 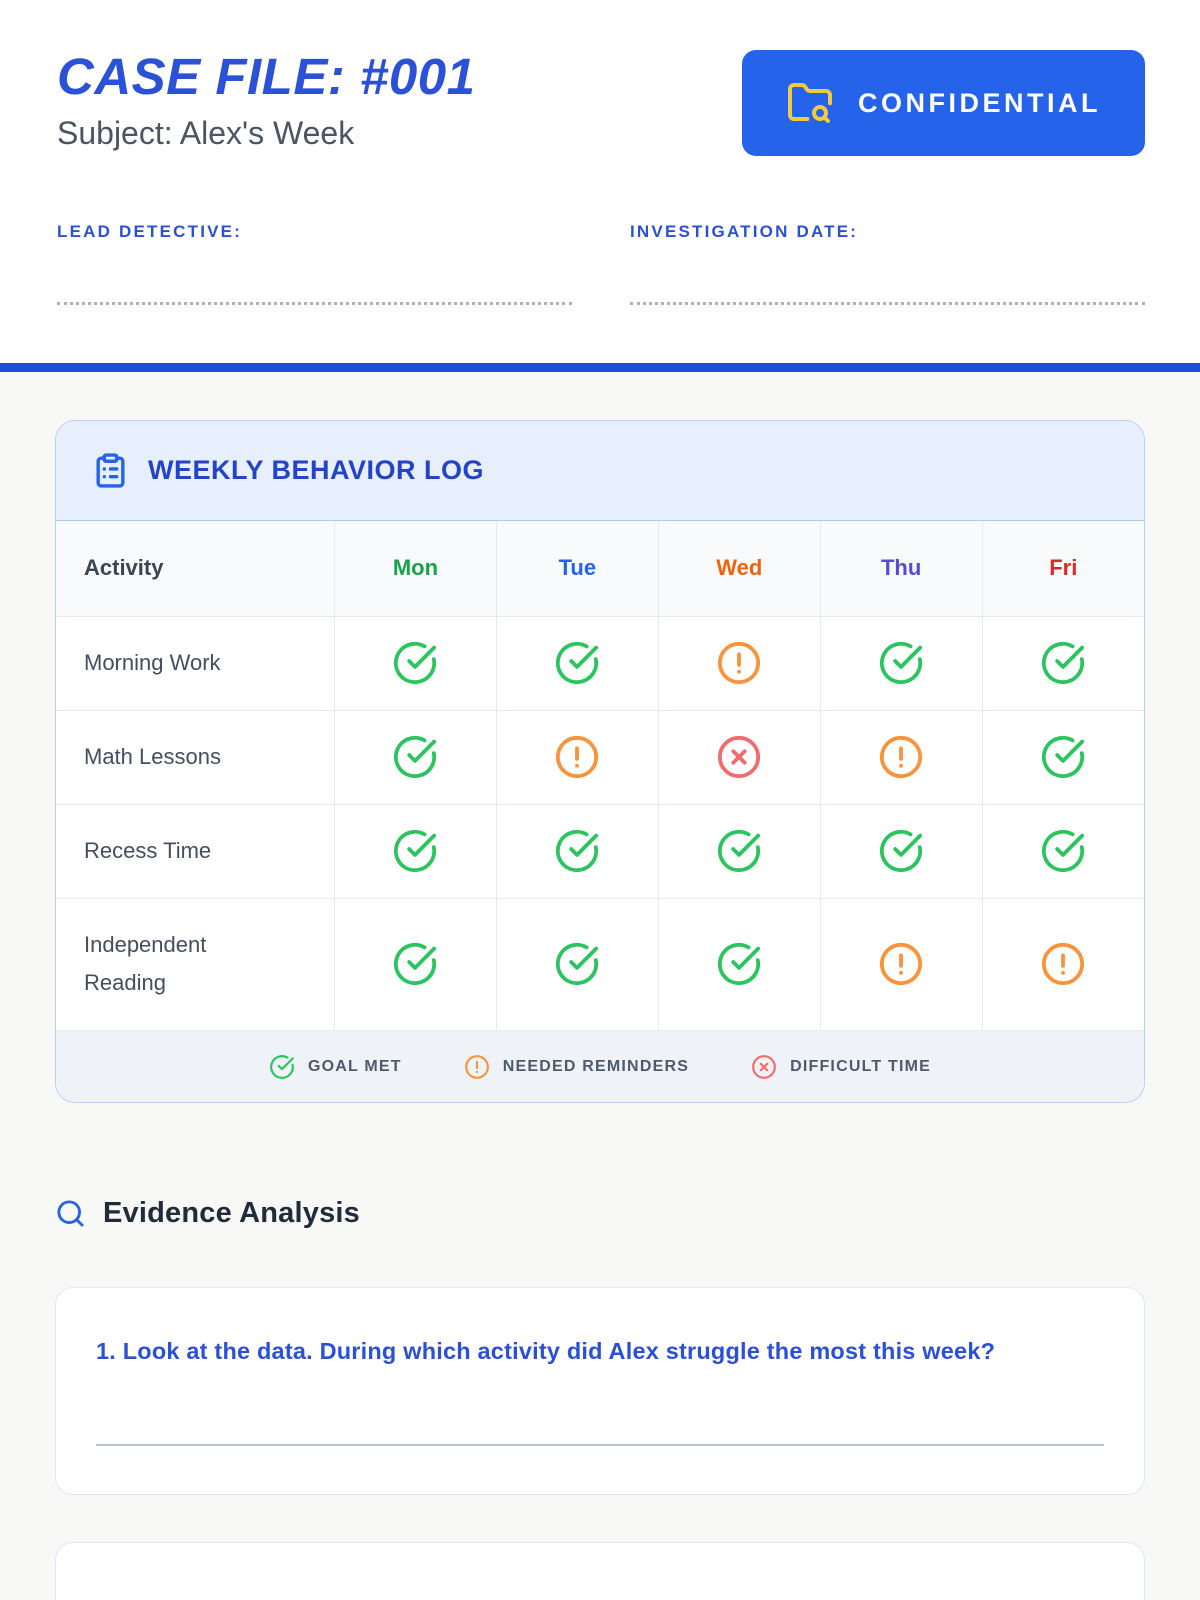 I want to click on investigation-date-field: INVESTIGATION DATE:, so click(x=887, y=263).